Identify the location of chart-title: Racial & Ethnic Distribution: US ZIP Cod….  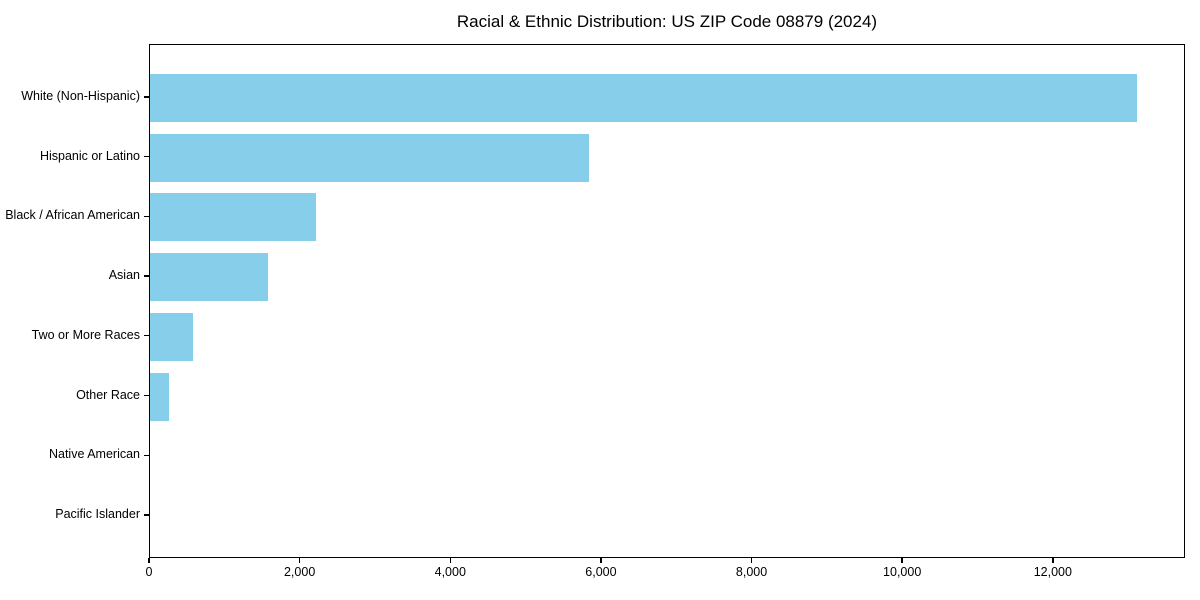
(667, 21).